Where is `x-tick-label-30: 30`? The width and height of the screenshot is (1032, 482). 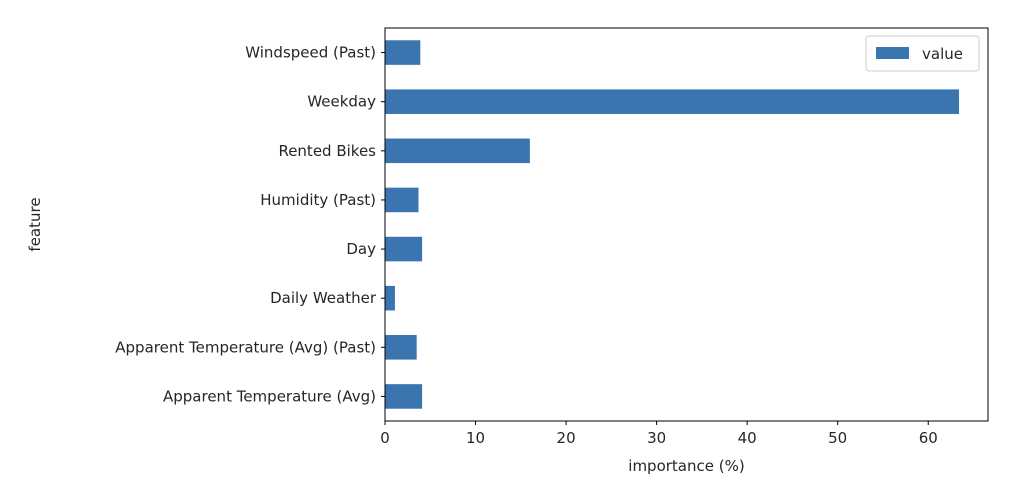 x-tick-label-30: 30 is located at coordinates (656, 438).